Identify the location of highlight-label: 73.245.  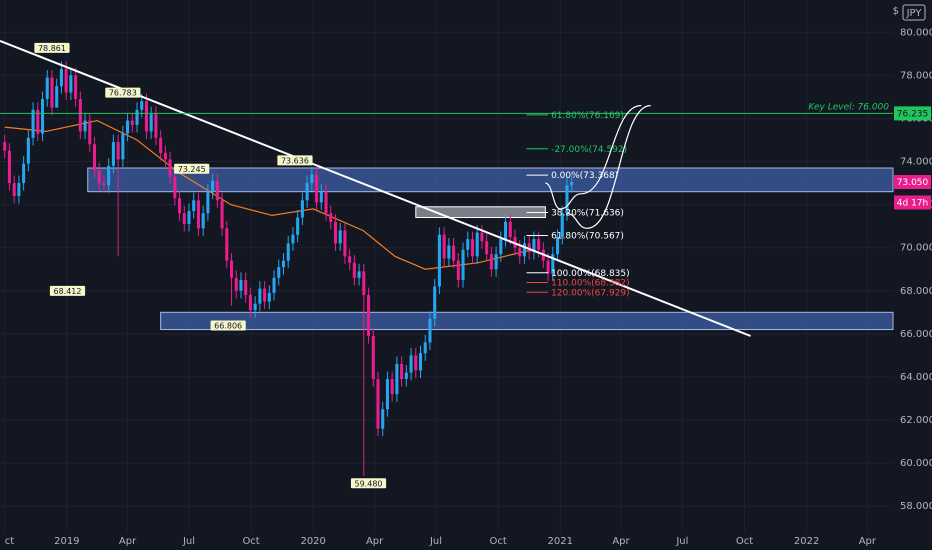
(192, 168).